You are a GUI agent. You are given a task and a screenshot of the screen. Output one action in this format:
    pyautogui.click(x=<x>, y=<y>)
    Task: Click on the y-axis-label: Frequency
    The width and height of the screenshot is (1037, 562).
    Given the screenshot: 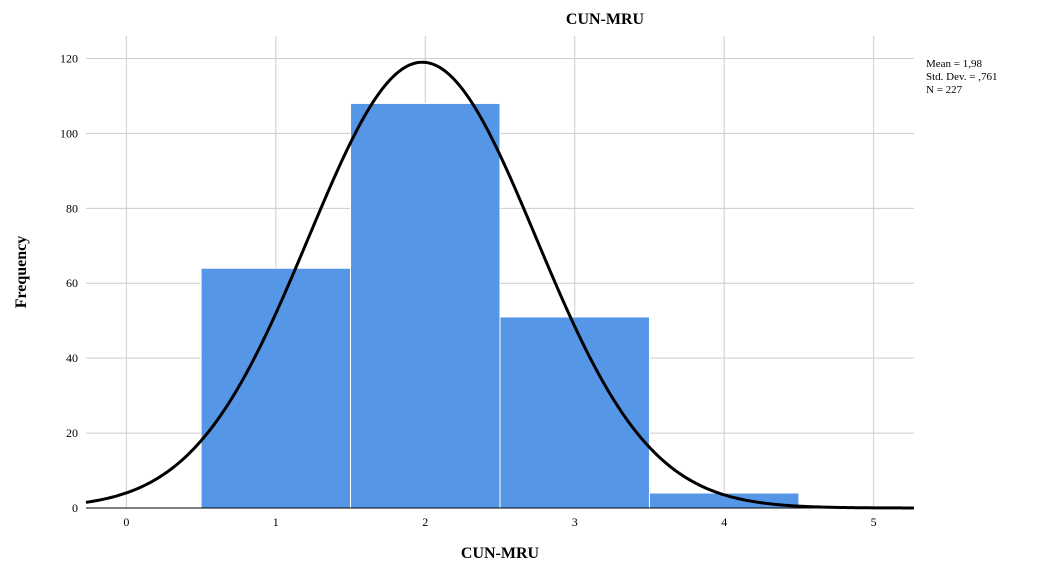 What is the action you would take?
    pyautogui.click(x=21, y=272)
    